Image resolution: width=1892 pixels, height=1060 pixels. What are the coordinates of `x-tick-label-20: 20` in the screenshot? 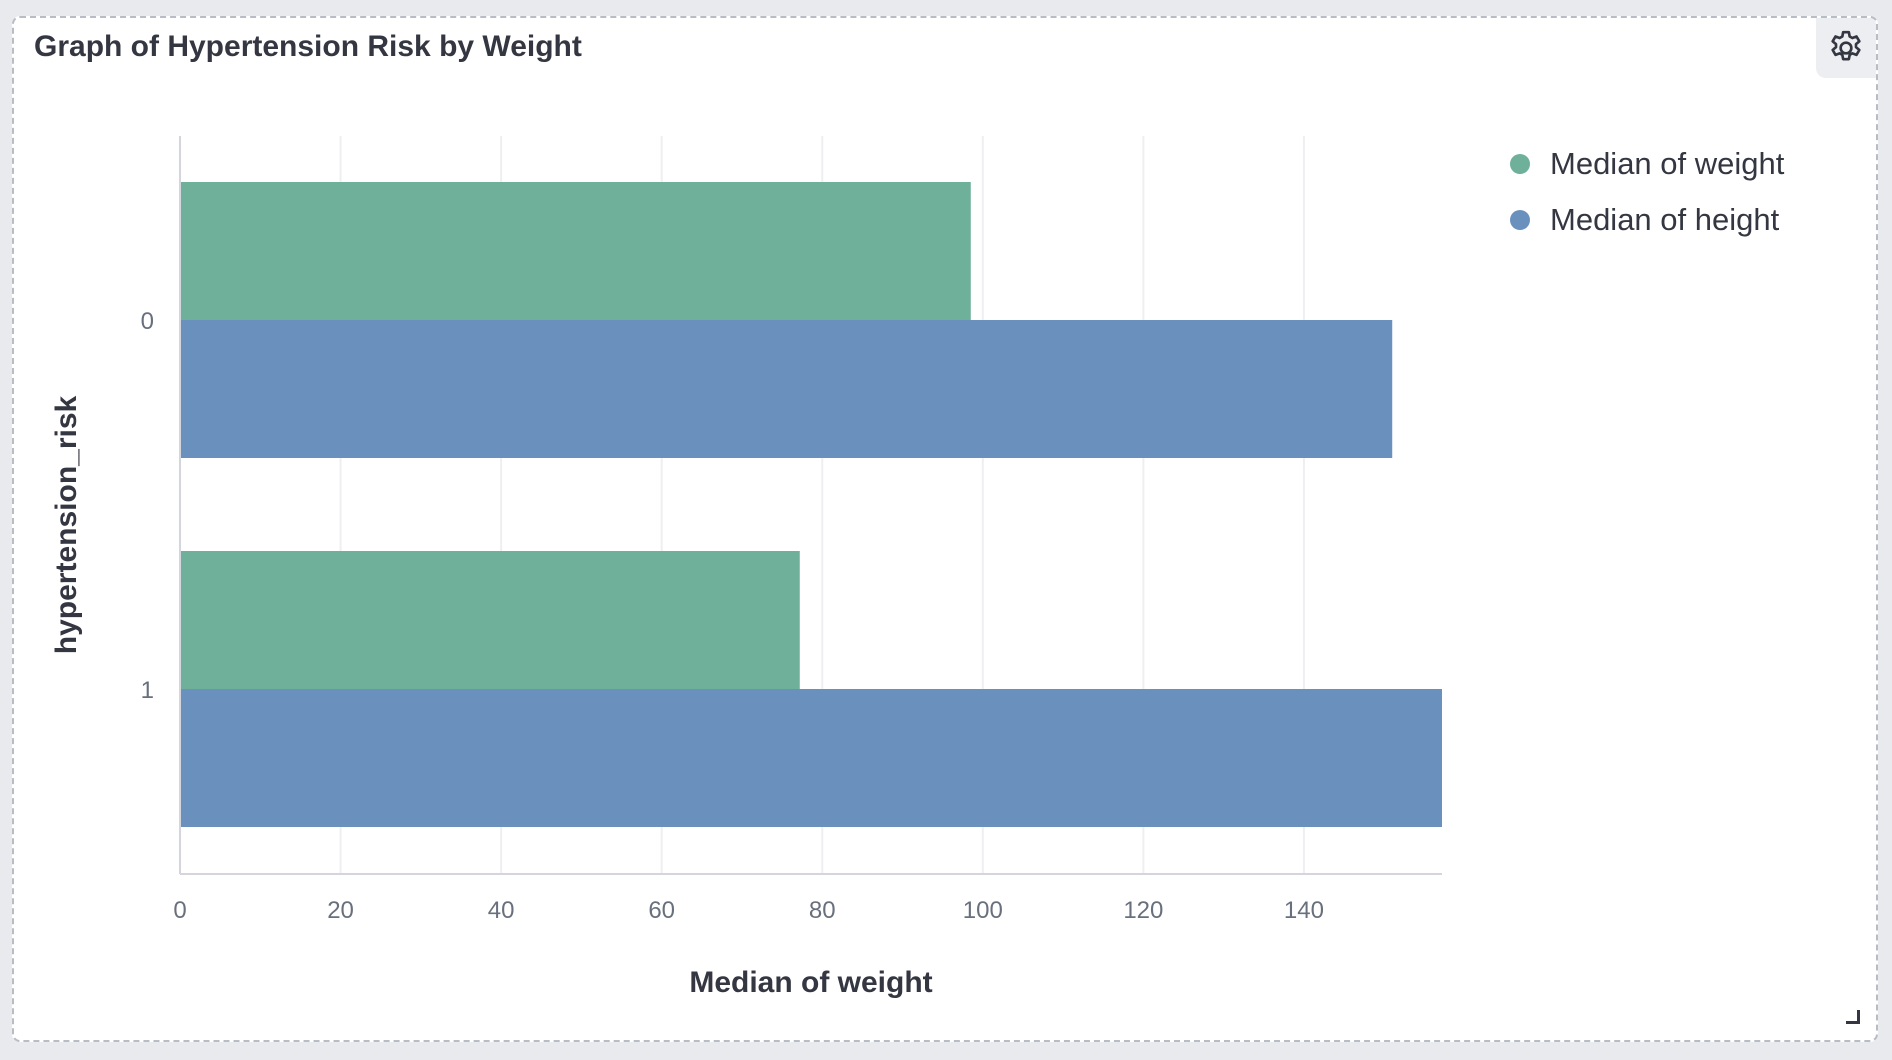 It's located at (340, 910).